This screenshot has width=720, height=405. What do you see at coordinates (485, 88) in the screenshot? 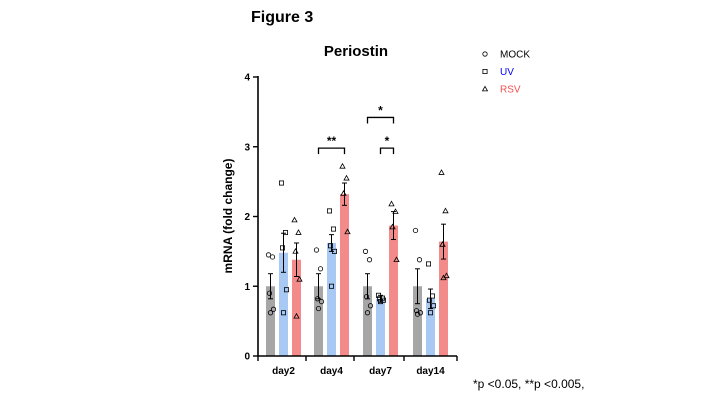
I see `legend-marker-rsv` at bounding box center [485, 88].